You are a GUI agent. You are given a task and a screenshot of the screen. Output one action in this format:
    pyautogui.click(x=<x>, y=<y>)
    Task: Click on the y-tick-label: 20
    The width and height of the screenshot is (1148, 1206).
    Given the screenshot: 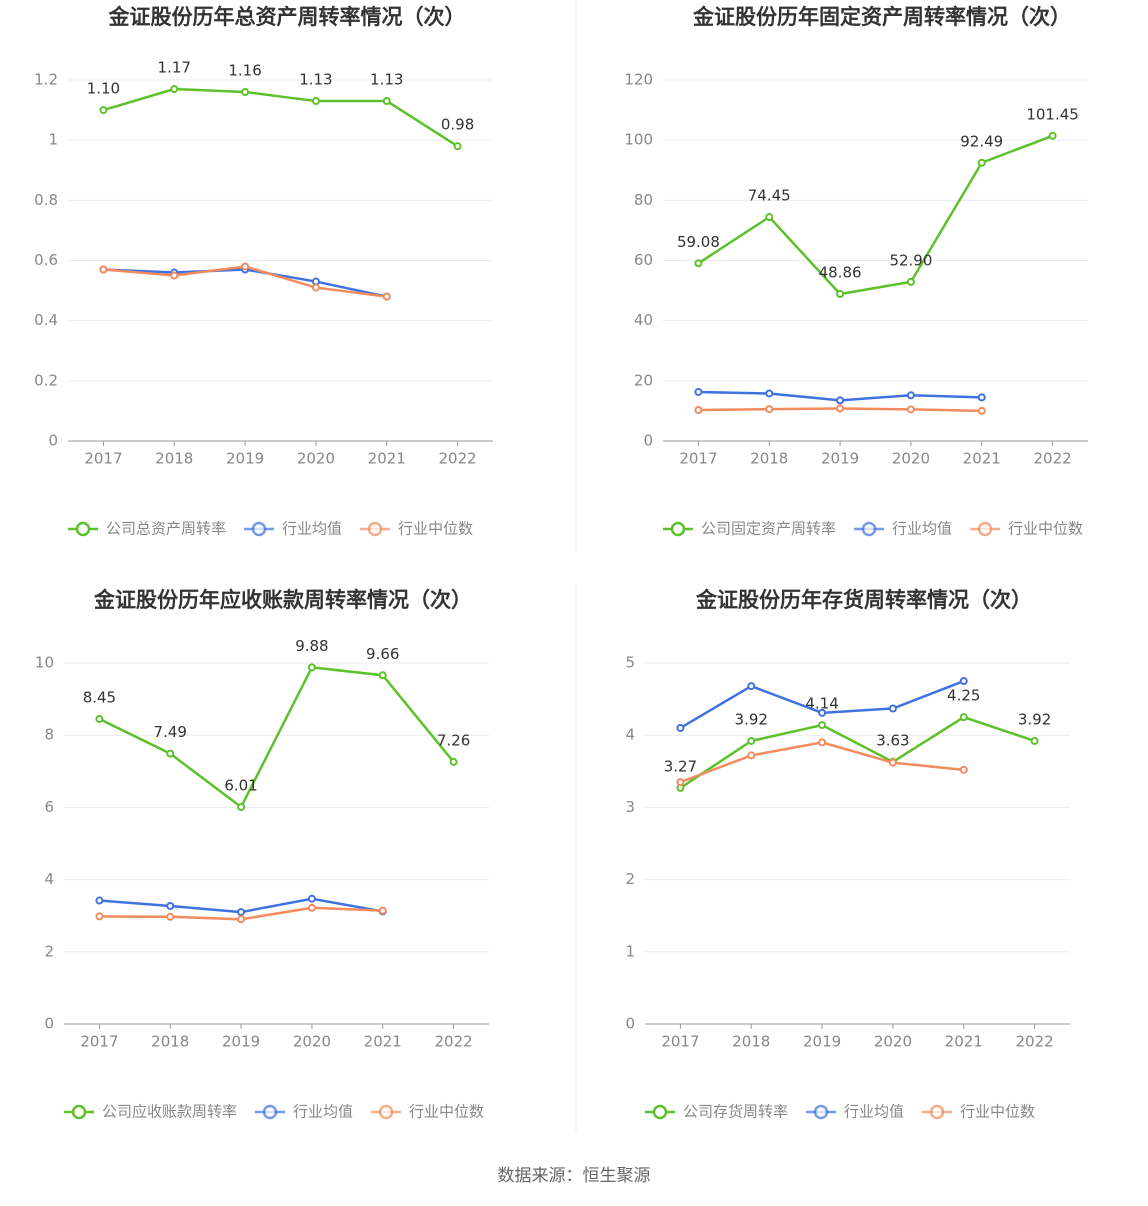 What is the action you would take?
    pyautogui.click(x=643, y=380)
    